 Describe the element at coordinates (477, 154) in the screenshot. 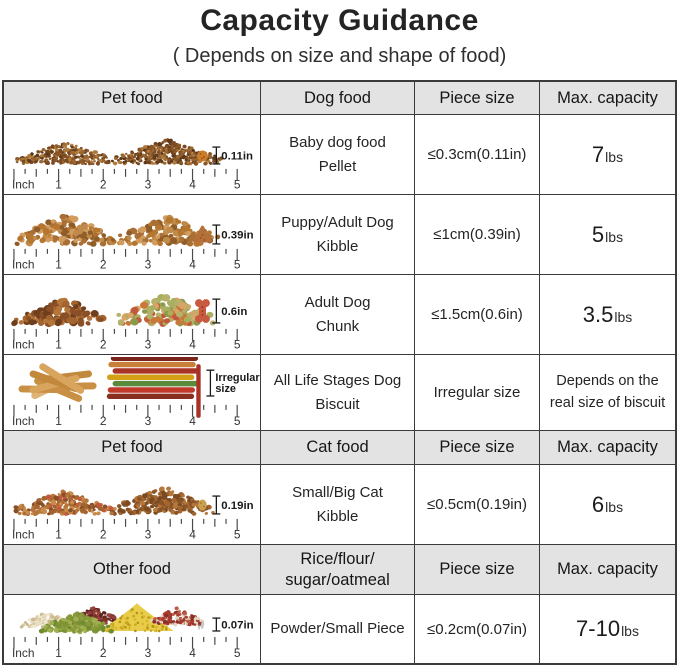

I see `piece-size: ≤0.3cm(0.11in)` at that location.